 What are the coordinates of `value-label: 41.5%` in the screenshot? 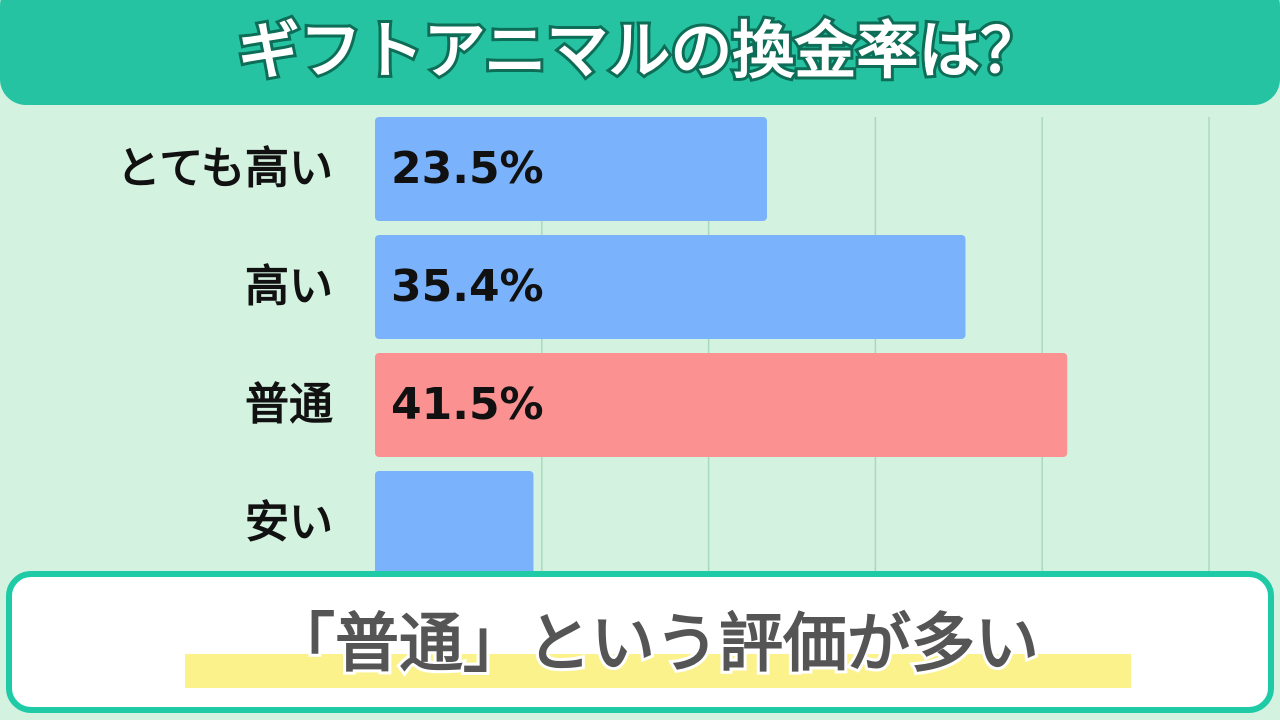 It's located at (467, 404).